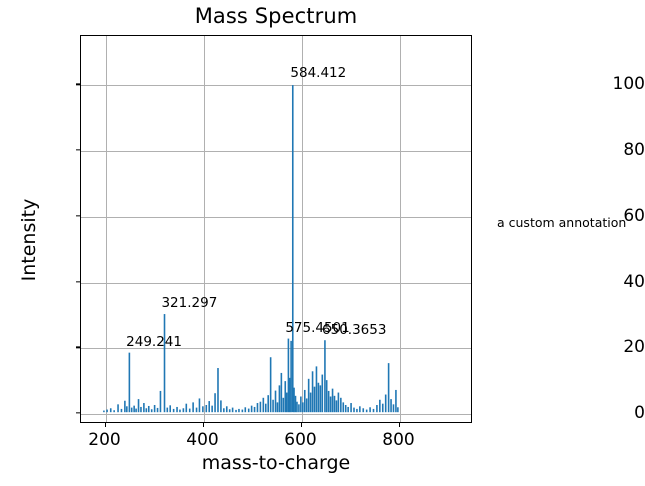  Describe the element at coordinates (276, 463) in the screenshot. I see `x-axis-label: mass-to-charge` at that location.